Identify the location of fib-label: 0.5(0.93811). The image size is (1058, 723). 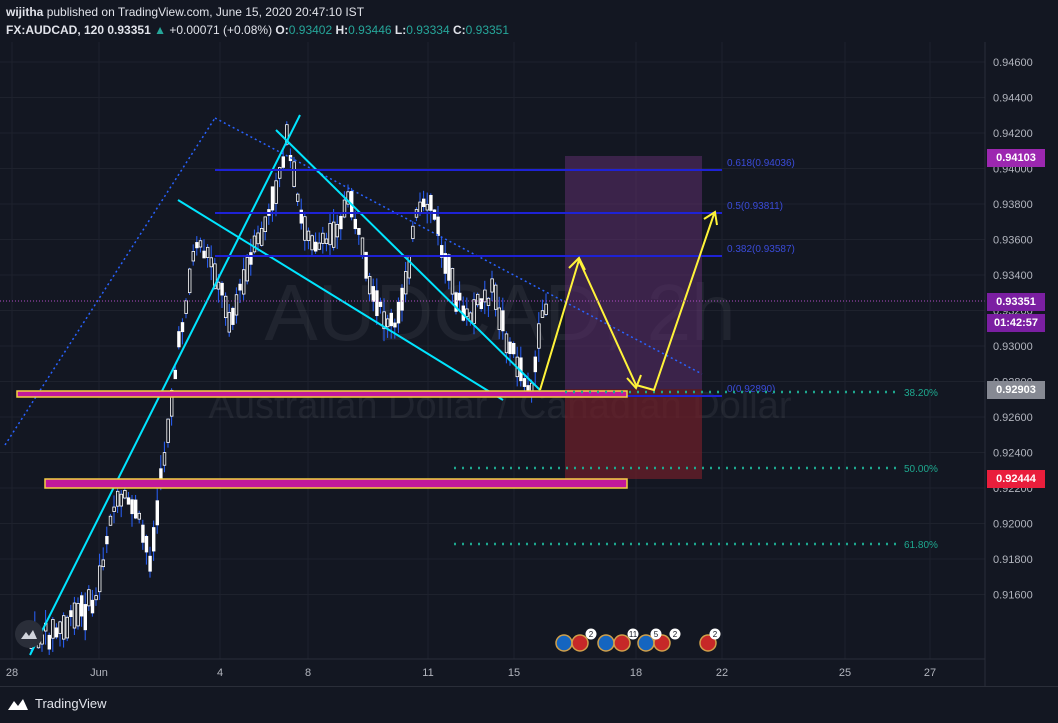
(755, 206).